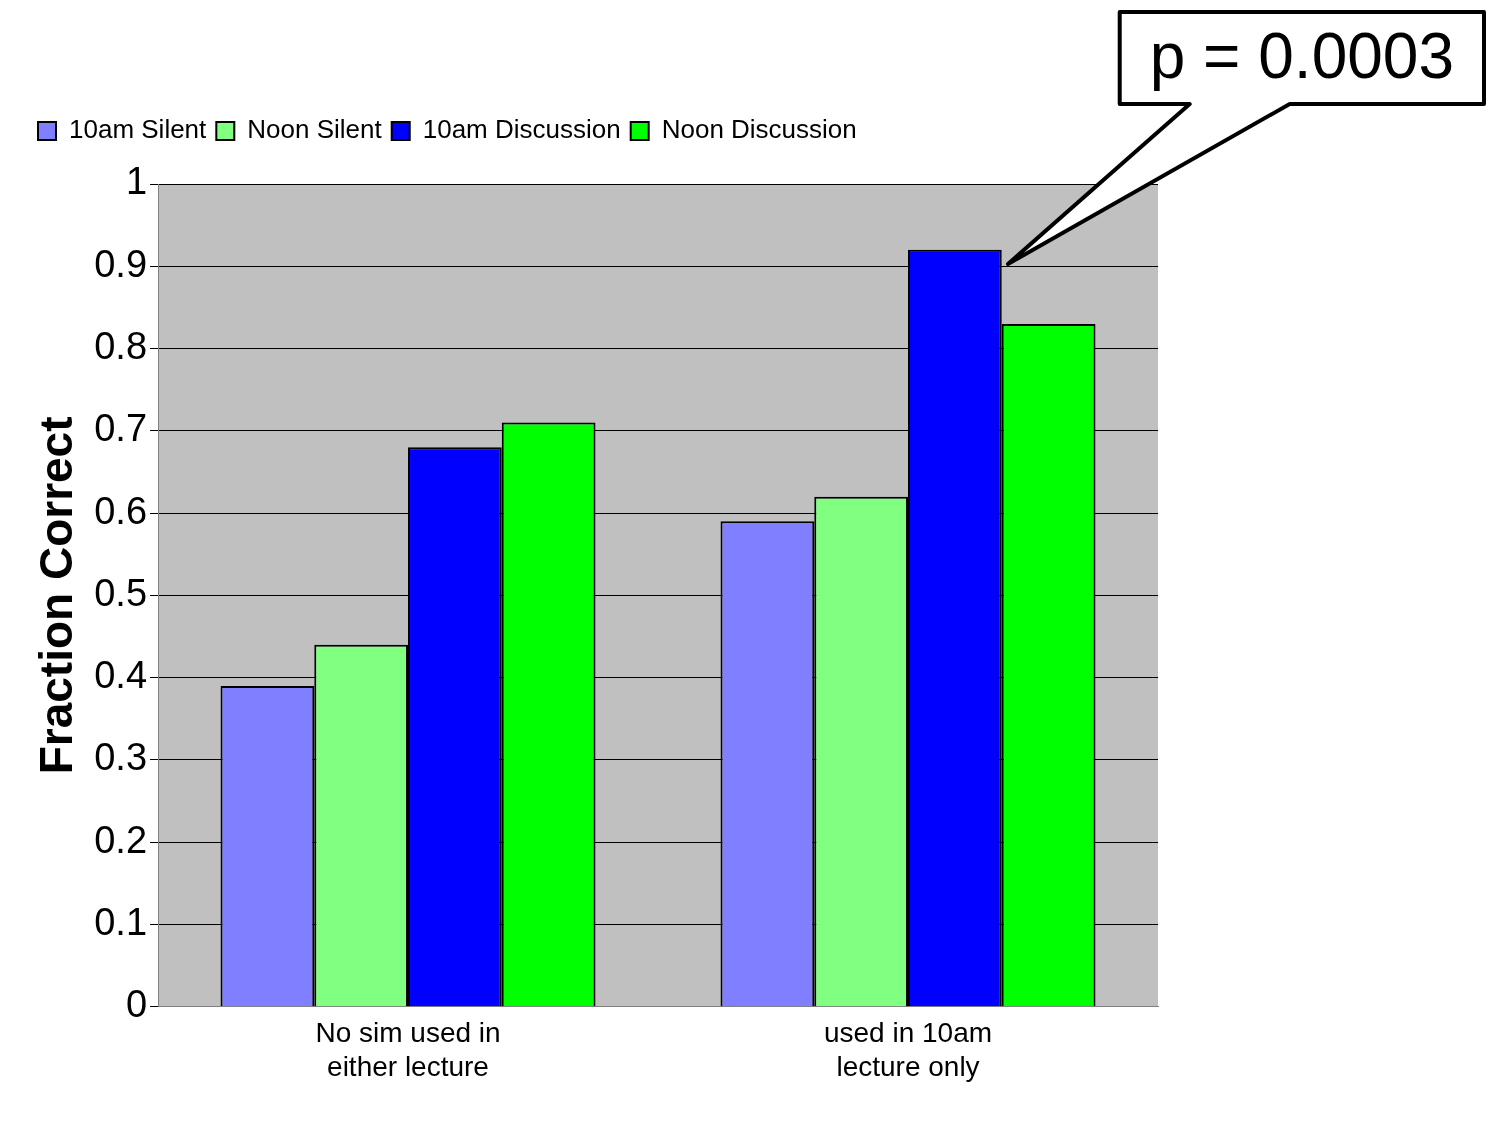  What do you see at coordinates (121, 839) in the screenshot?
I see `y-tick-label: 0.2` at bounding box center [121, 839].